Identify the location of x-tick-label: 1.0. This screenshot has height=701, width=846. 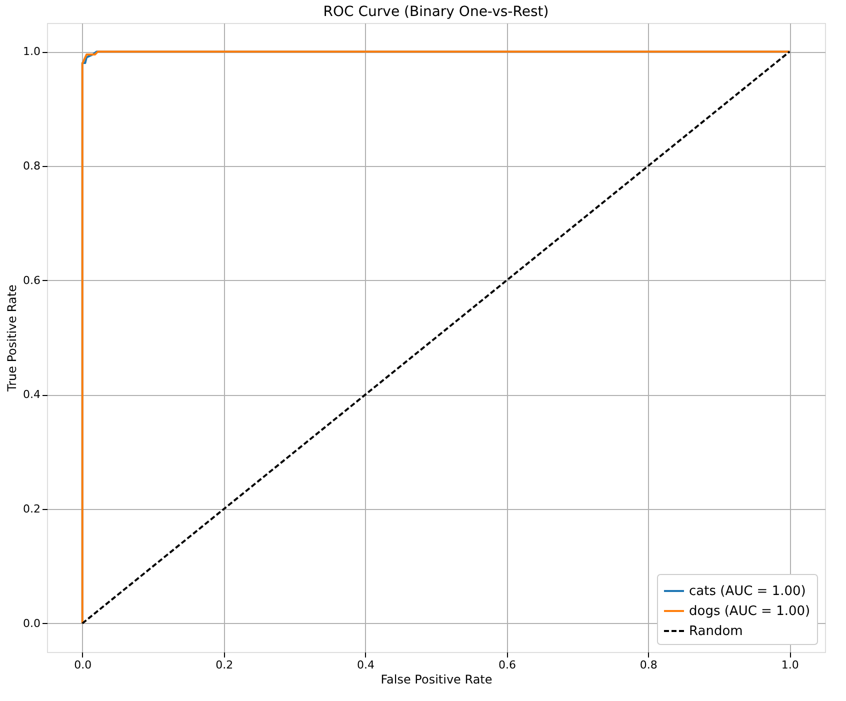
(790, 665).